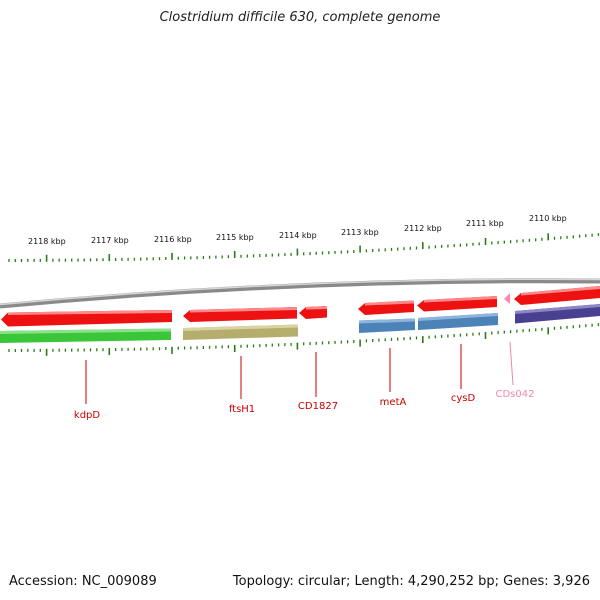 The width and height of the screenshot is (600, 600). I want to click on cog-bar-next, so click(557, 314).